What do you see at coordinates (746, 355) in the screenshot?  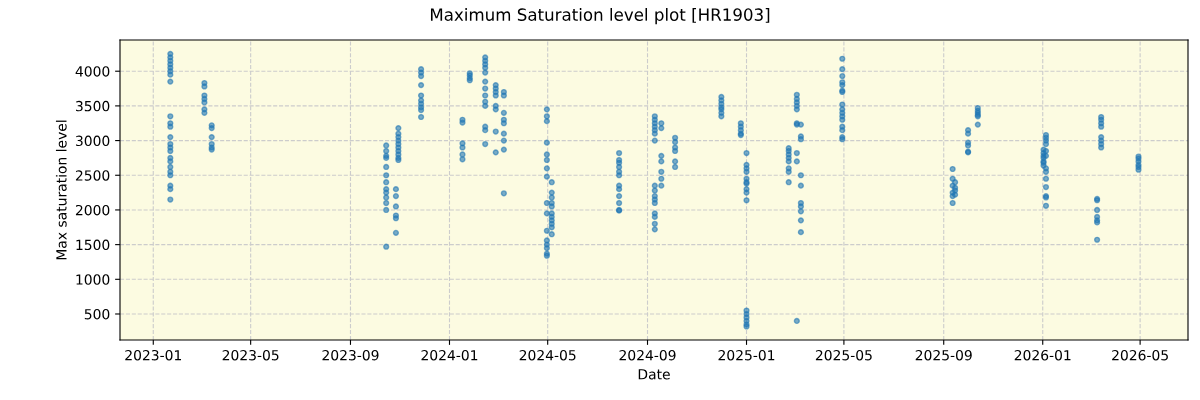 I see `x-tick-label: 2025-01` at bounding box center [746, 355].